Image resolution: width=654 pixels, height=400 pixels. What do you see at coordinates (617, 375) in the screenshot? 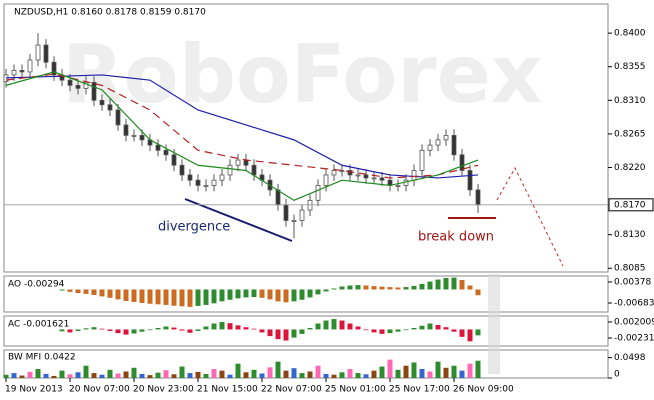
I see `y-tick-label: 0` at bounding box center [617, 375].